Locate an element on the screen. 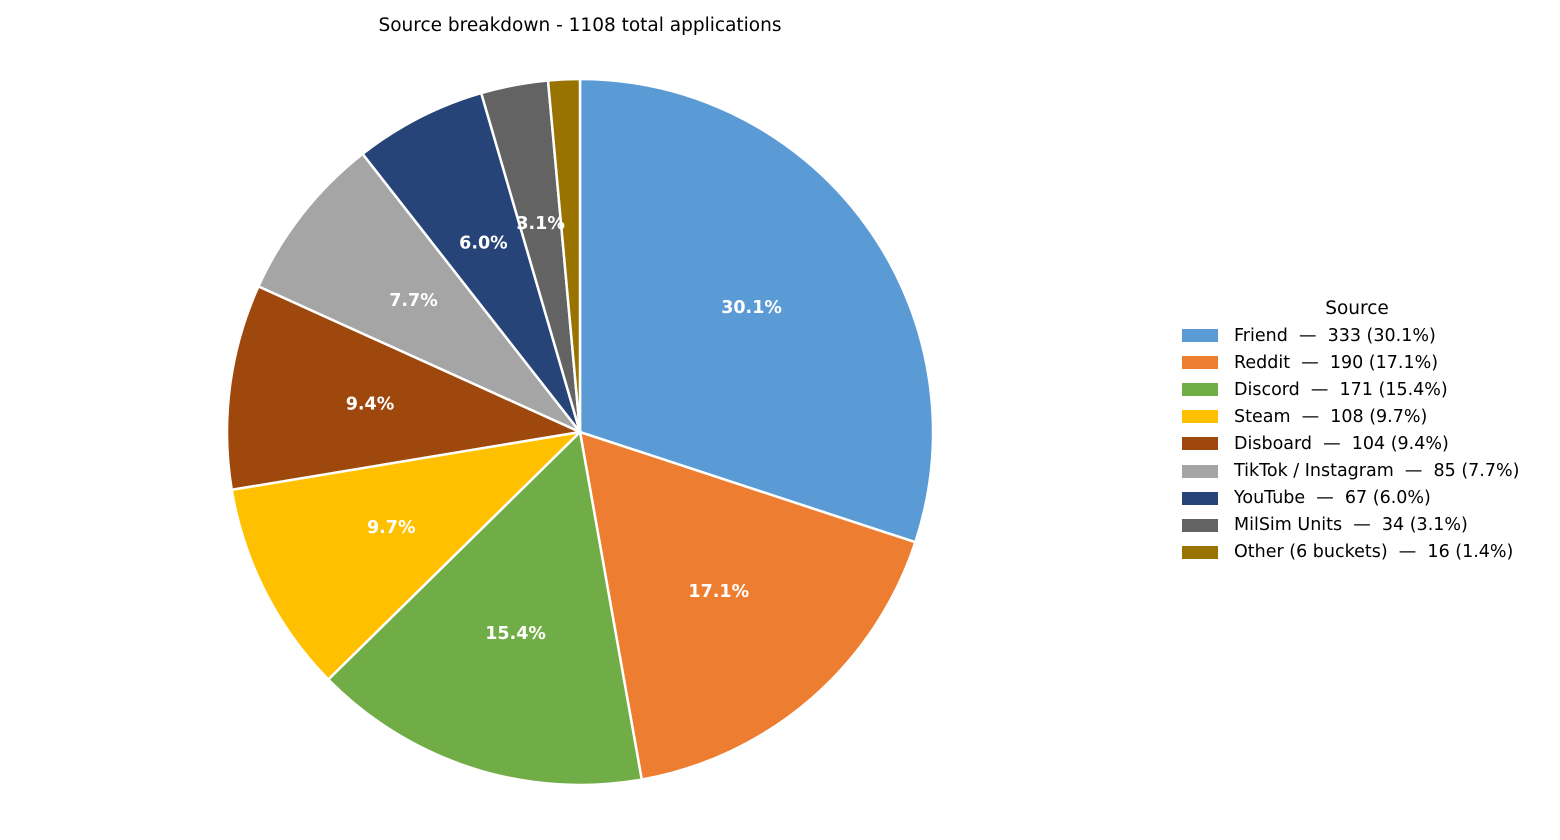 The height and width of the screenshot is (840, 1560). legend-item: Steam — 108 (9.7%) is located at coordinates (1358, 416).